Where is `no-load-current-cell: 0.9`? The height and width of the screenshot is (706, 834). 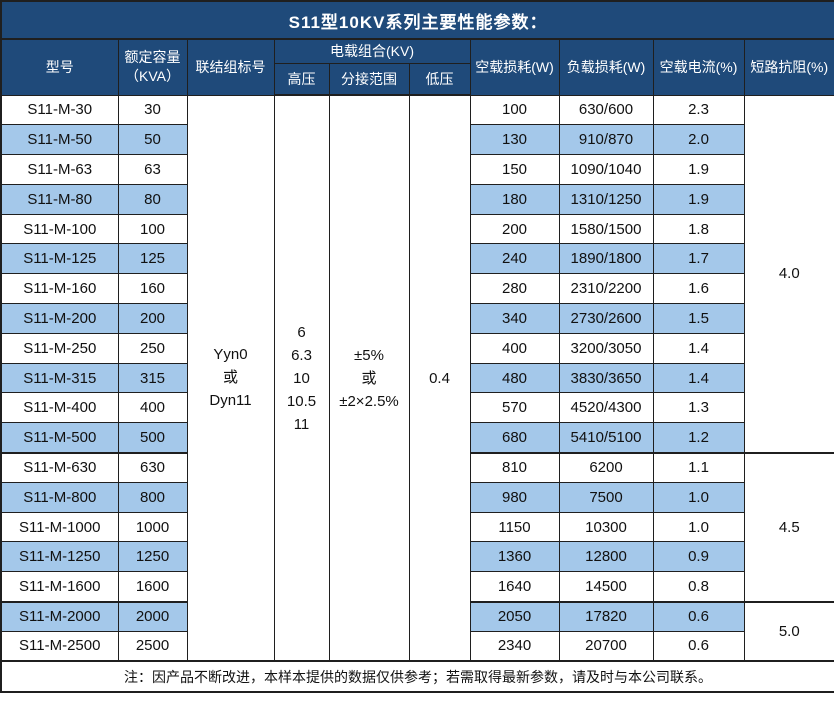 no-load-current-cell: 0.9 is located at coordinates (698, 557).